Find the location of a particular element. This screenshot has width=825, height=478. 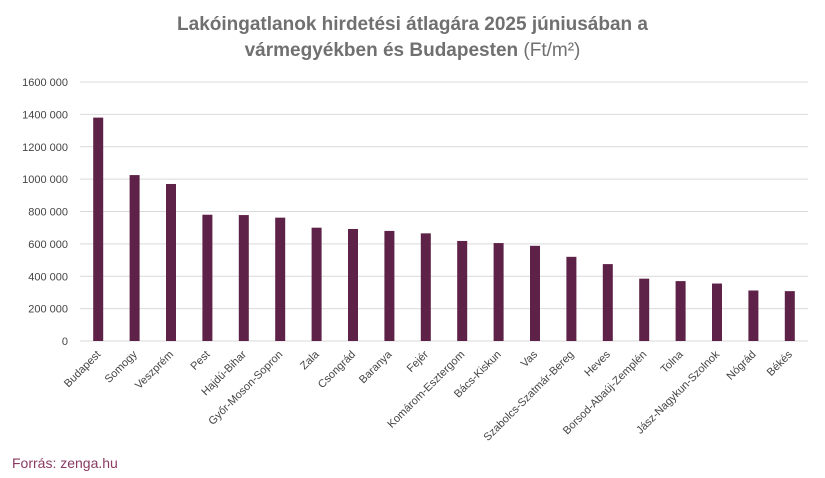

chart-title-unit: (Ft/m²) is located at coordinates (552, 50).